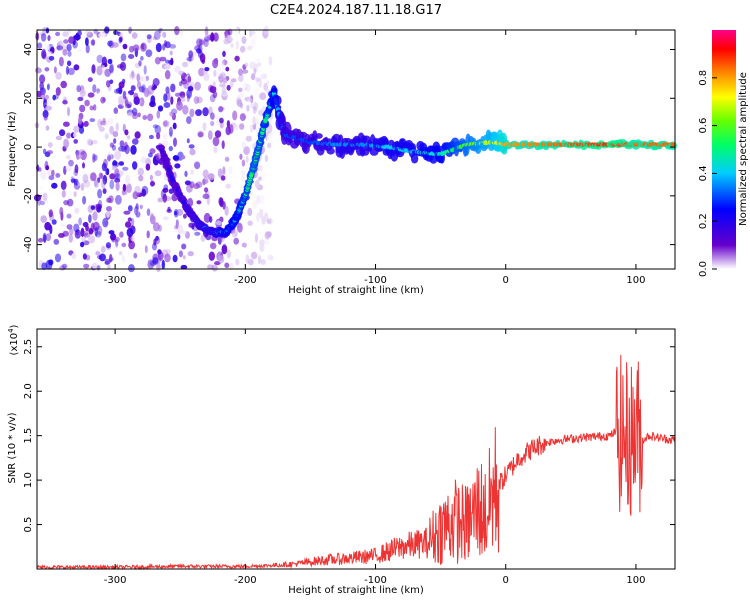  Describe the element at coordinates (12, 447) in the screenshot. I see `snr-y-label: SNR (10 * v/v)` at that location.